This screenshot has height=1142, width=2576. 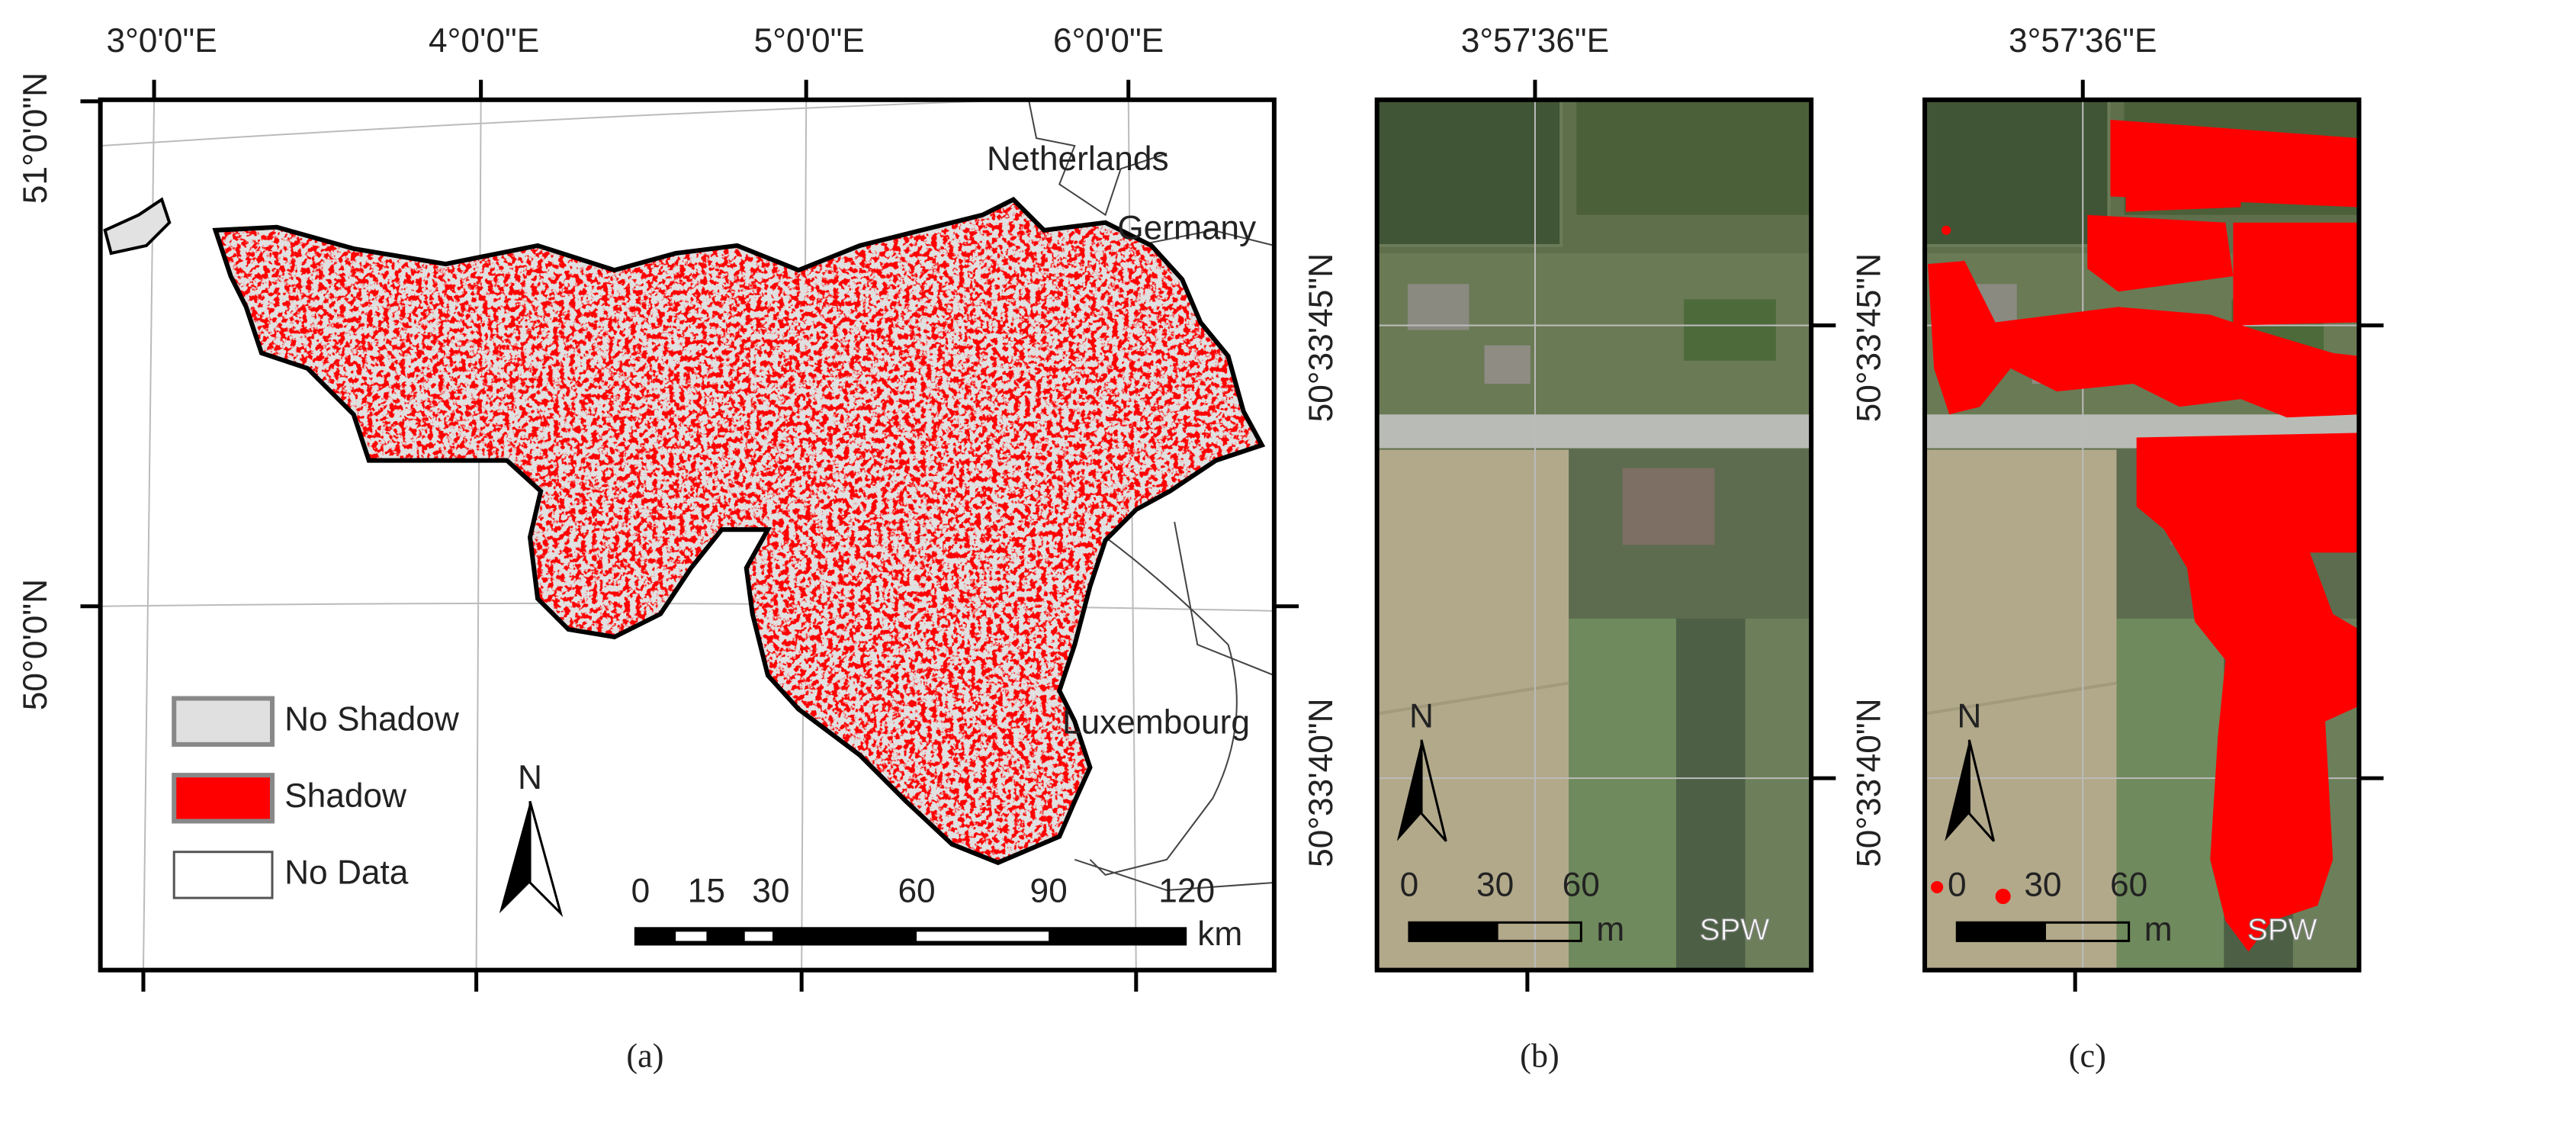 I want to click on country-label: Germany, so click(x=1187, y=228).